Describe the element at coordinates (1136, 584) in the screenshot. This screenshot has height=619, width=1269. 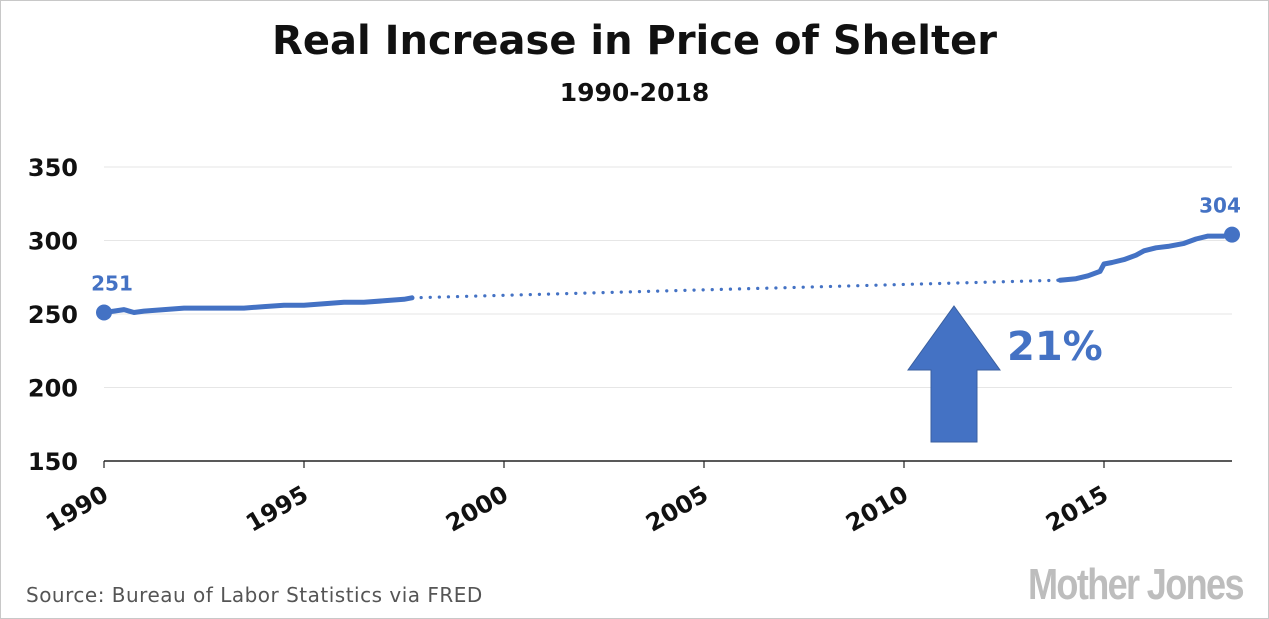
I see `mother-jones-logo: Mother Jones` at that location.